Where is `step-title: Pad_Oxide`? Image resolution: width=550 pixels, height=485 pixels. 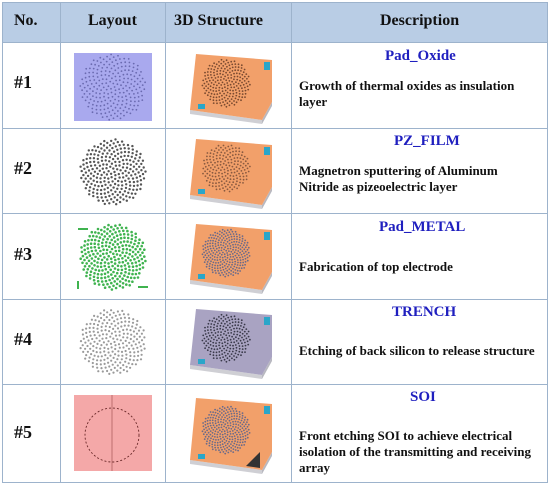
step-title: Pad_Oxide is located at coordinates (420, 56).